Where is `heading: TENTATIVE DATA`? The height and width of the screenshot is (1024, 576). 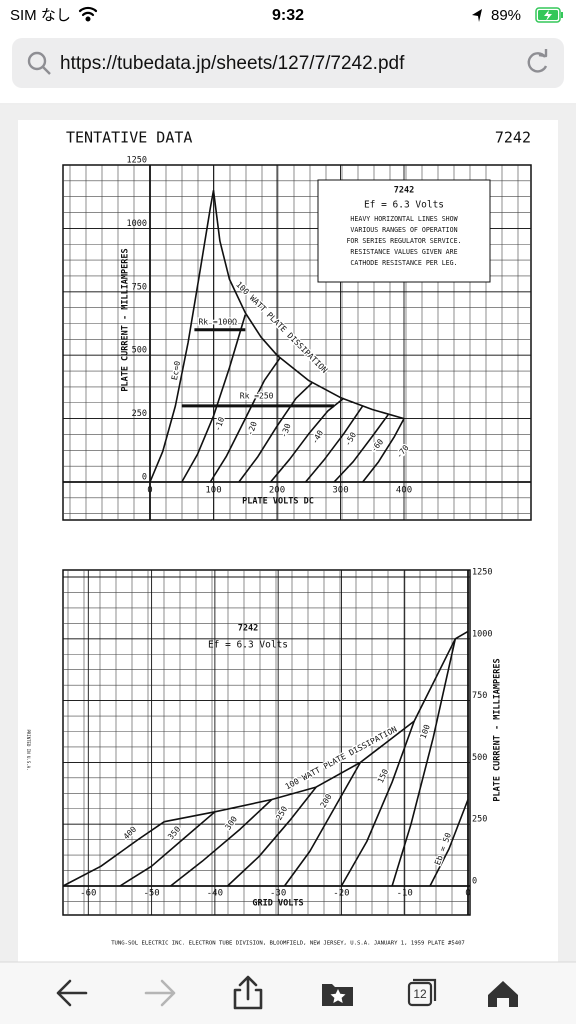 heading: TENTATIVE DATA is located at coordinates (129, 138).